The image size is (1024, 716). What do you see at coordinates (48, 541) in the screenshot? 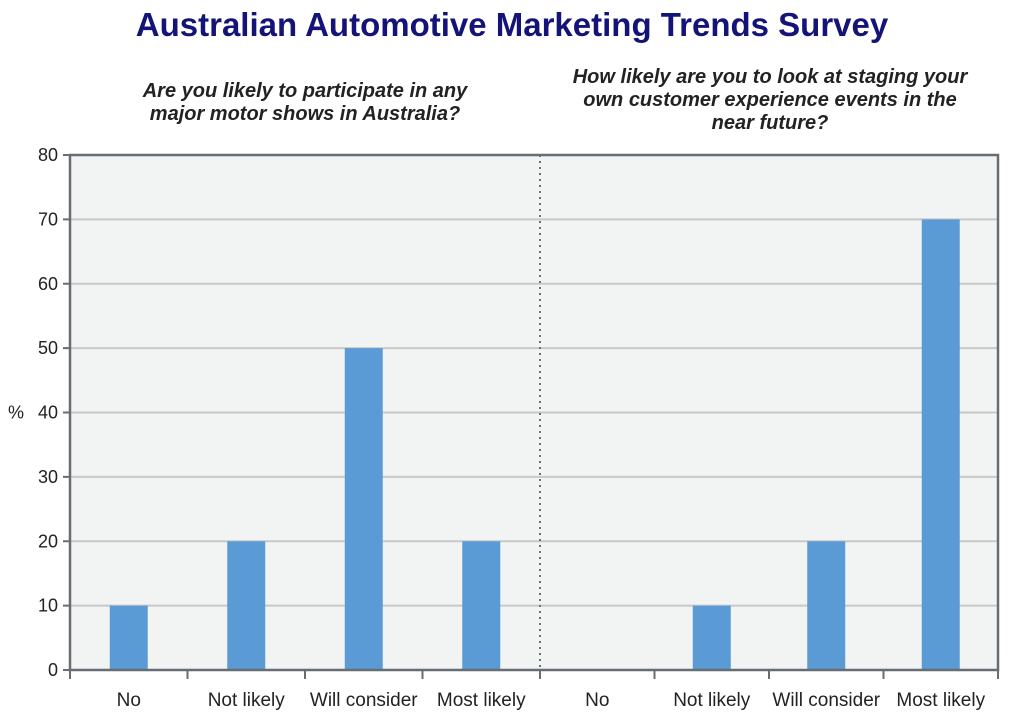
I see `y-tick-label: 20` at bounding box center [48, 541].